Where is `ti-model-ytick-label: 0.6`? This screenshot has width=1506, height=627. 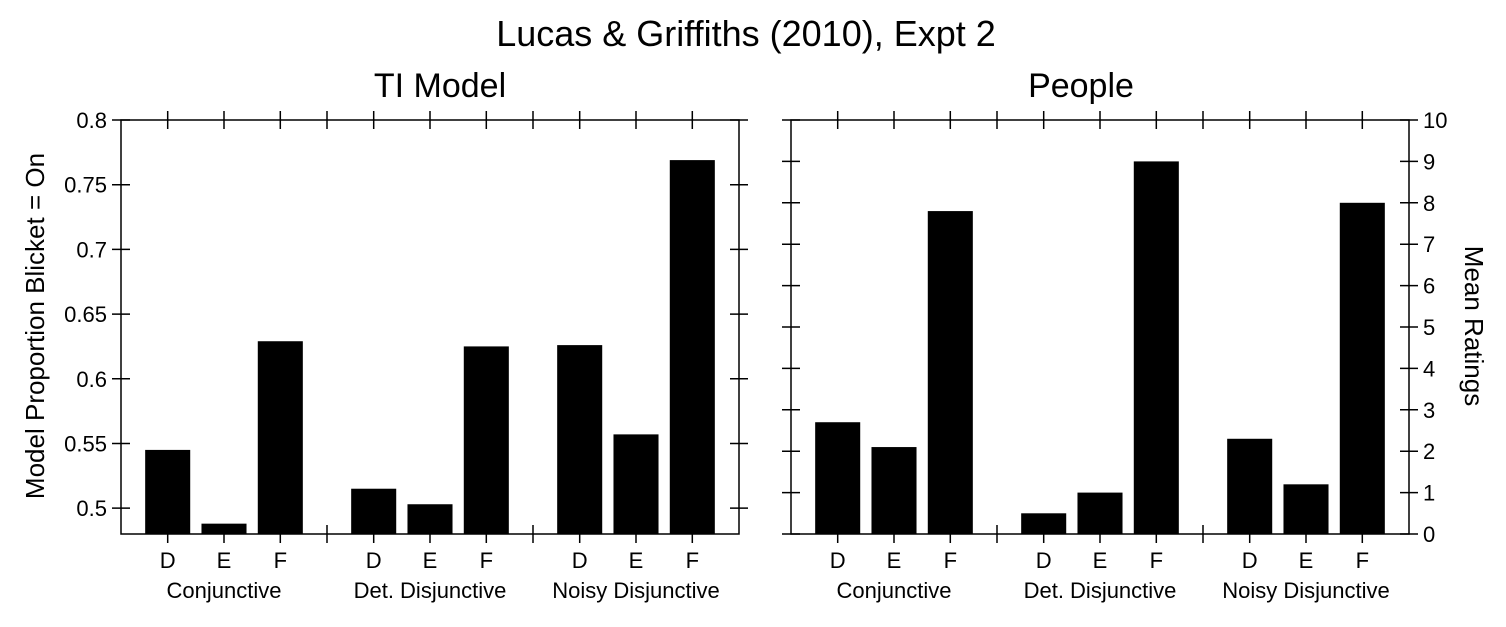 ti-model-ytick-label: 0.6 is located at coordinates (91, 379).